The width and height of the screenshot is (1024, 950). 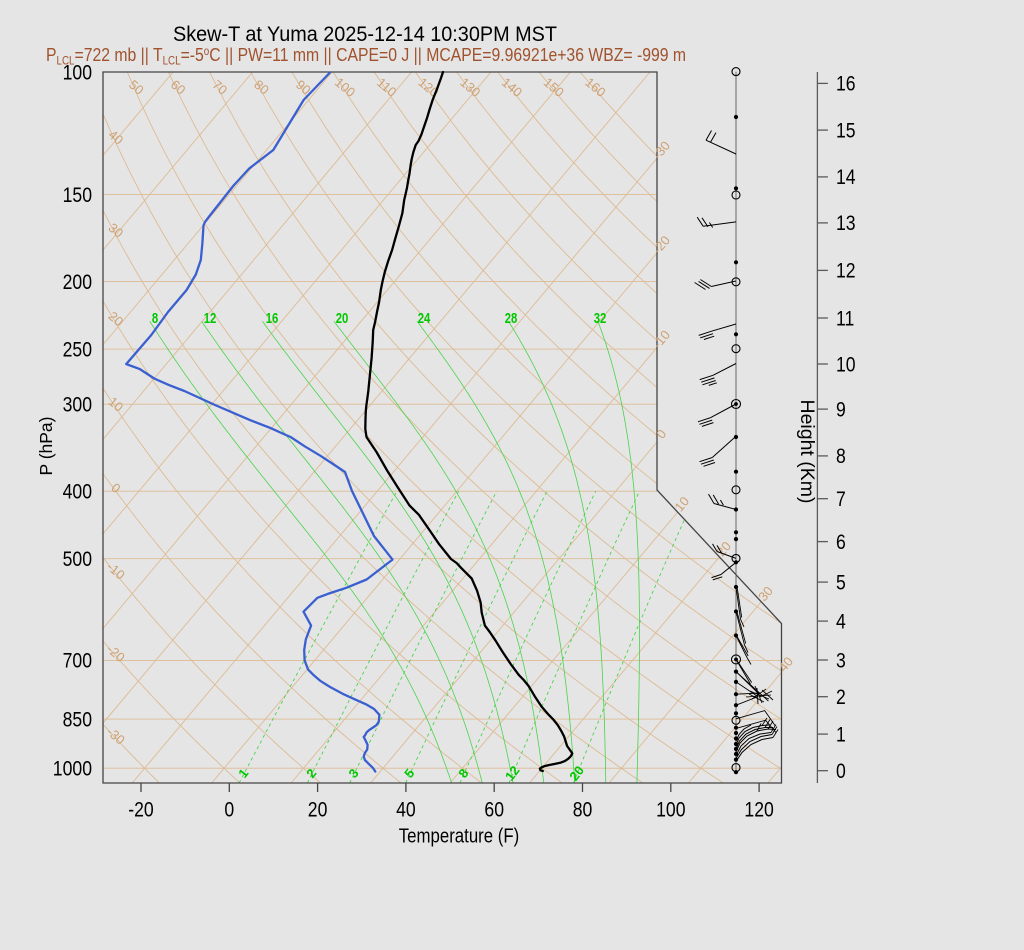 What do you see at coordinates (583, 810) in the screenshot?
I see `svg-text: 80` at bounding box center [583, 810].